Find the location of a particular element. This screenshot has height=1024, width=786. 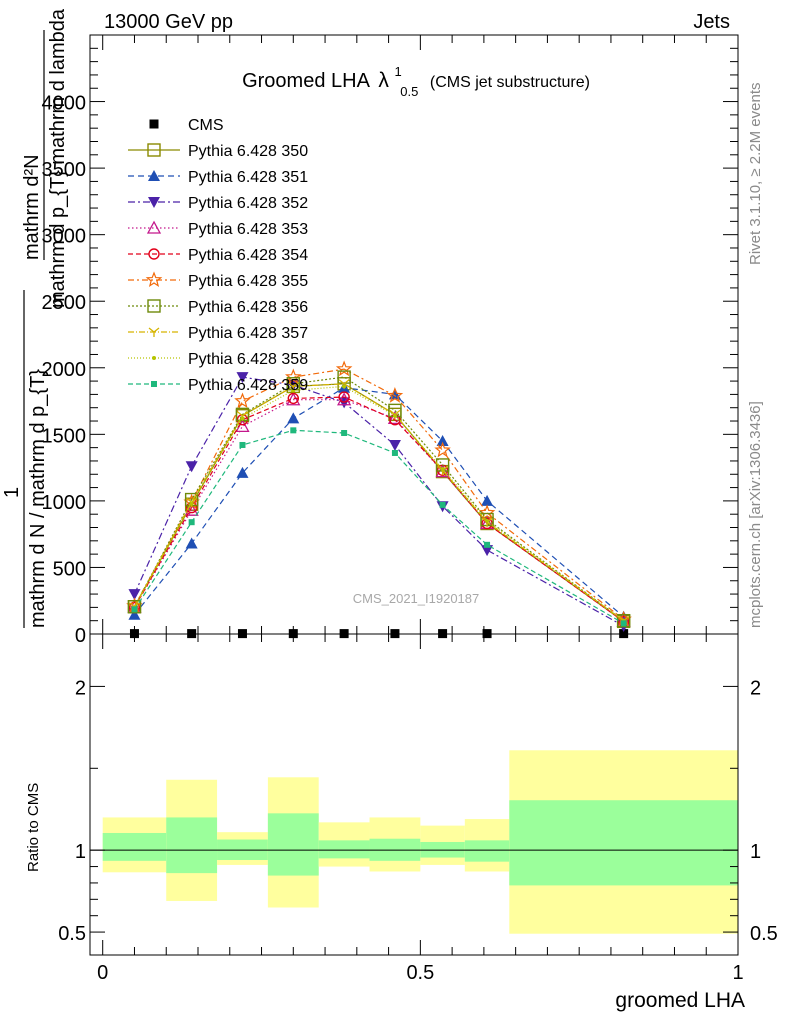

legend-label-6: Pythia 6.428 355 is located at coordinates (248, 281).